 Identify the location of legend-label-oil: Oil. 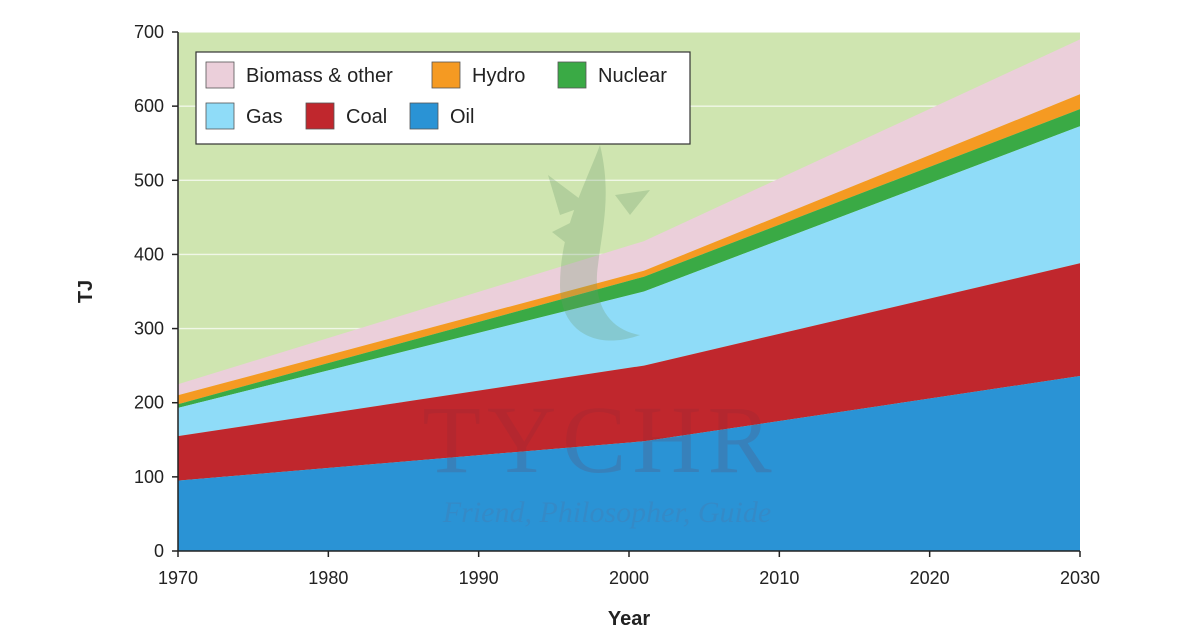
(462, 117).